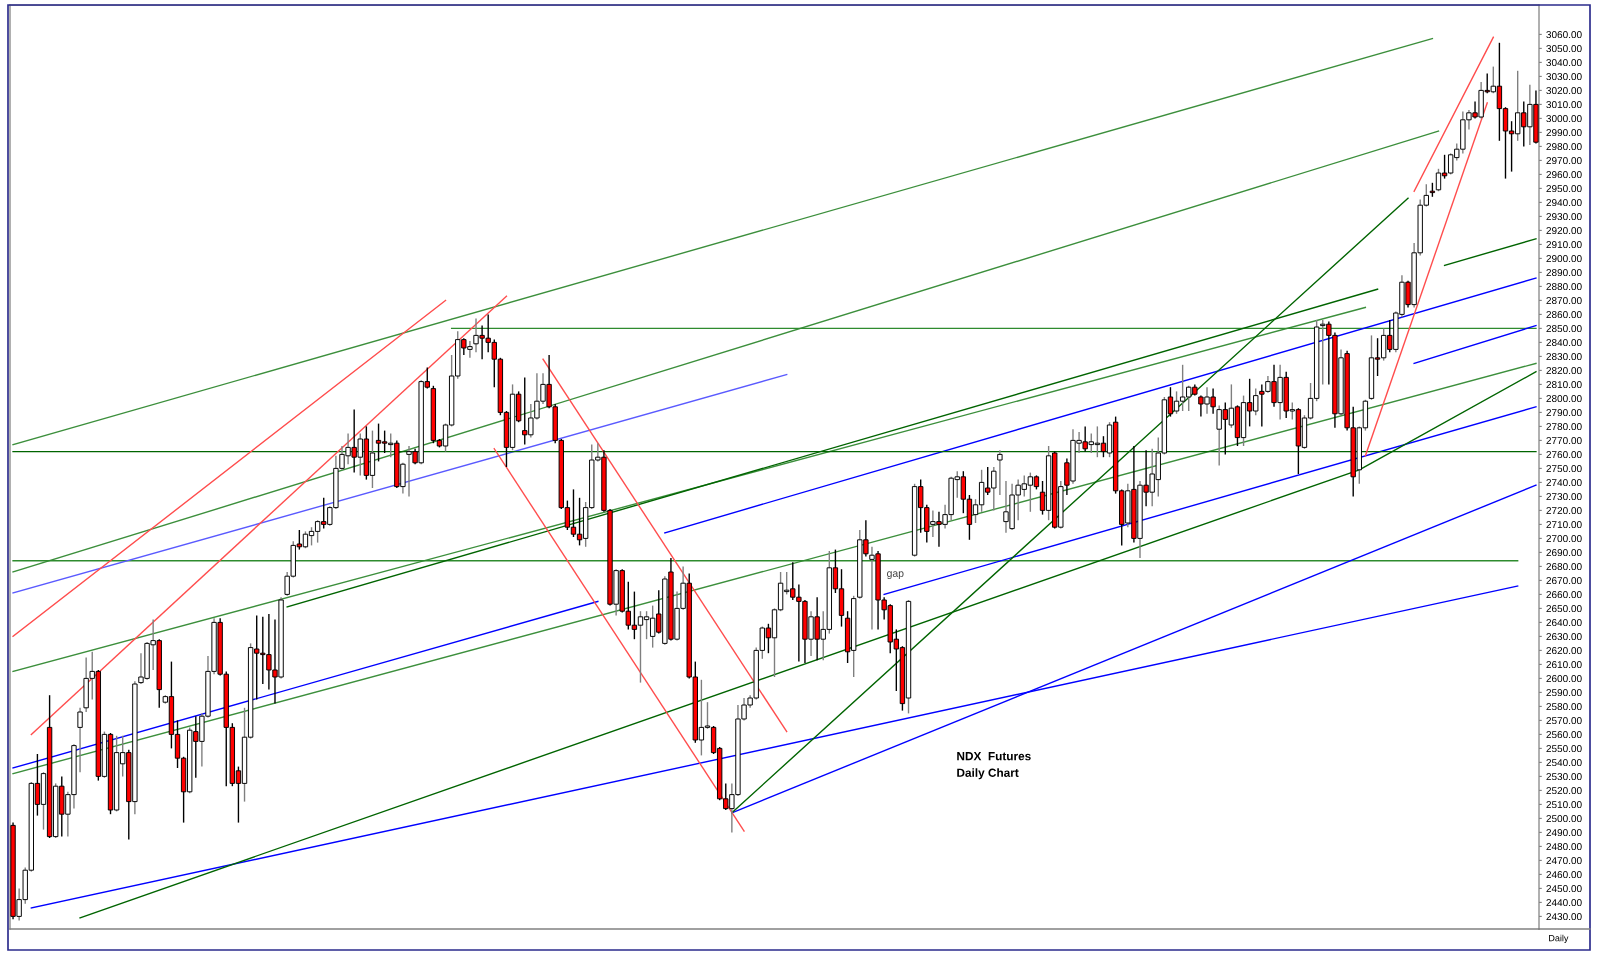 This screenshot has height=959, width=1600. What do you see at coordinates (1564, 77) in the screenshot?
I see `y-tick-label: 3030.00` at bounding box center [1564, 77].